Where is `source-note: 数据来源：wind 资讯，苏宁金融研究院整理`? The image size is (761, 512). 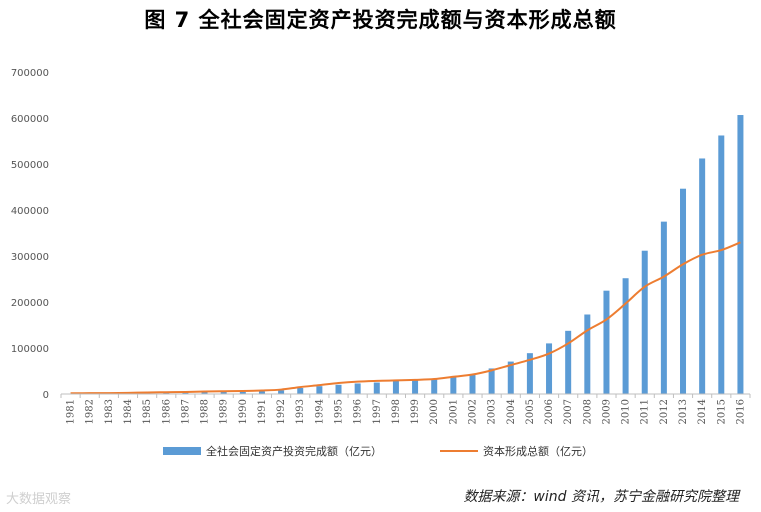
source-note: 数据来源：wind 资讯，苏宁金融研究院整理 is located at coordinates (601, 497).